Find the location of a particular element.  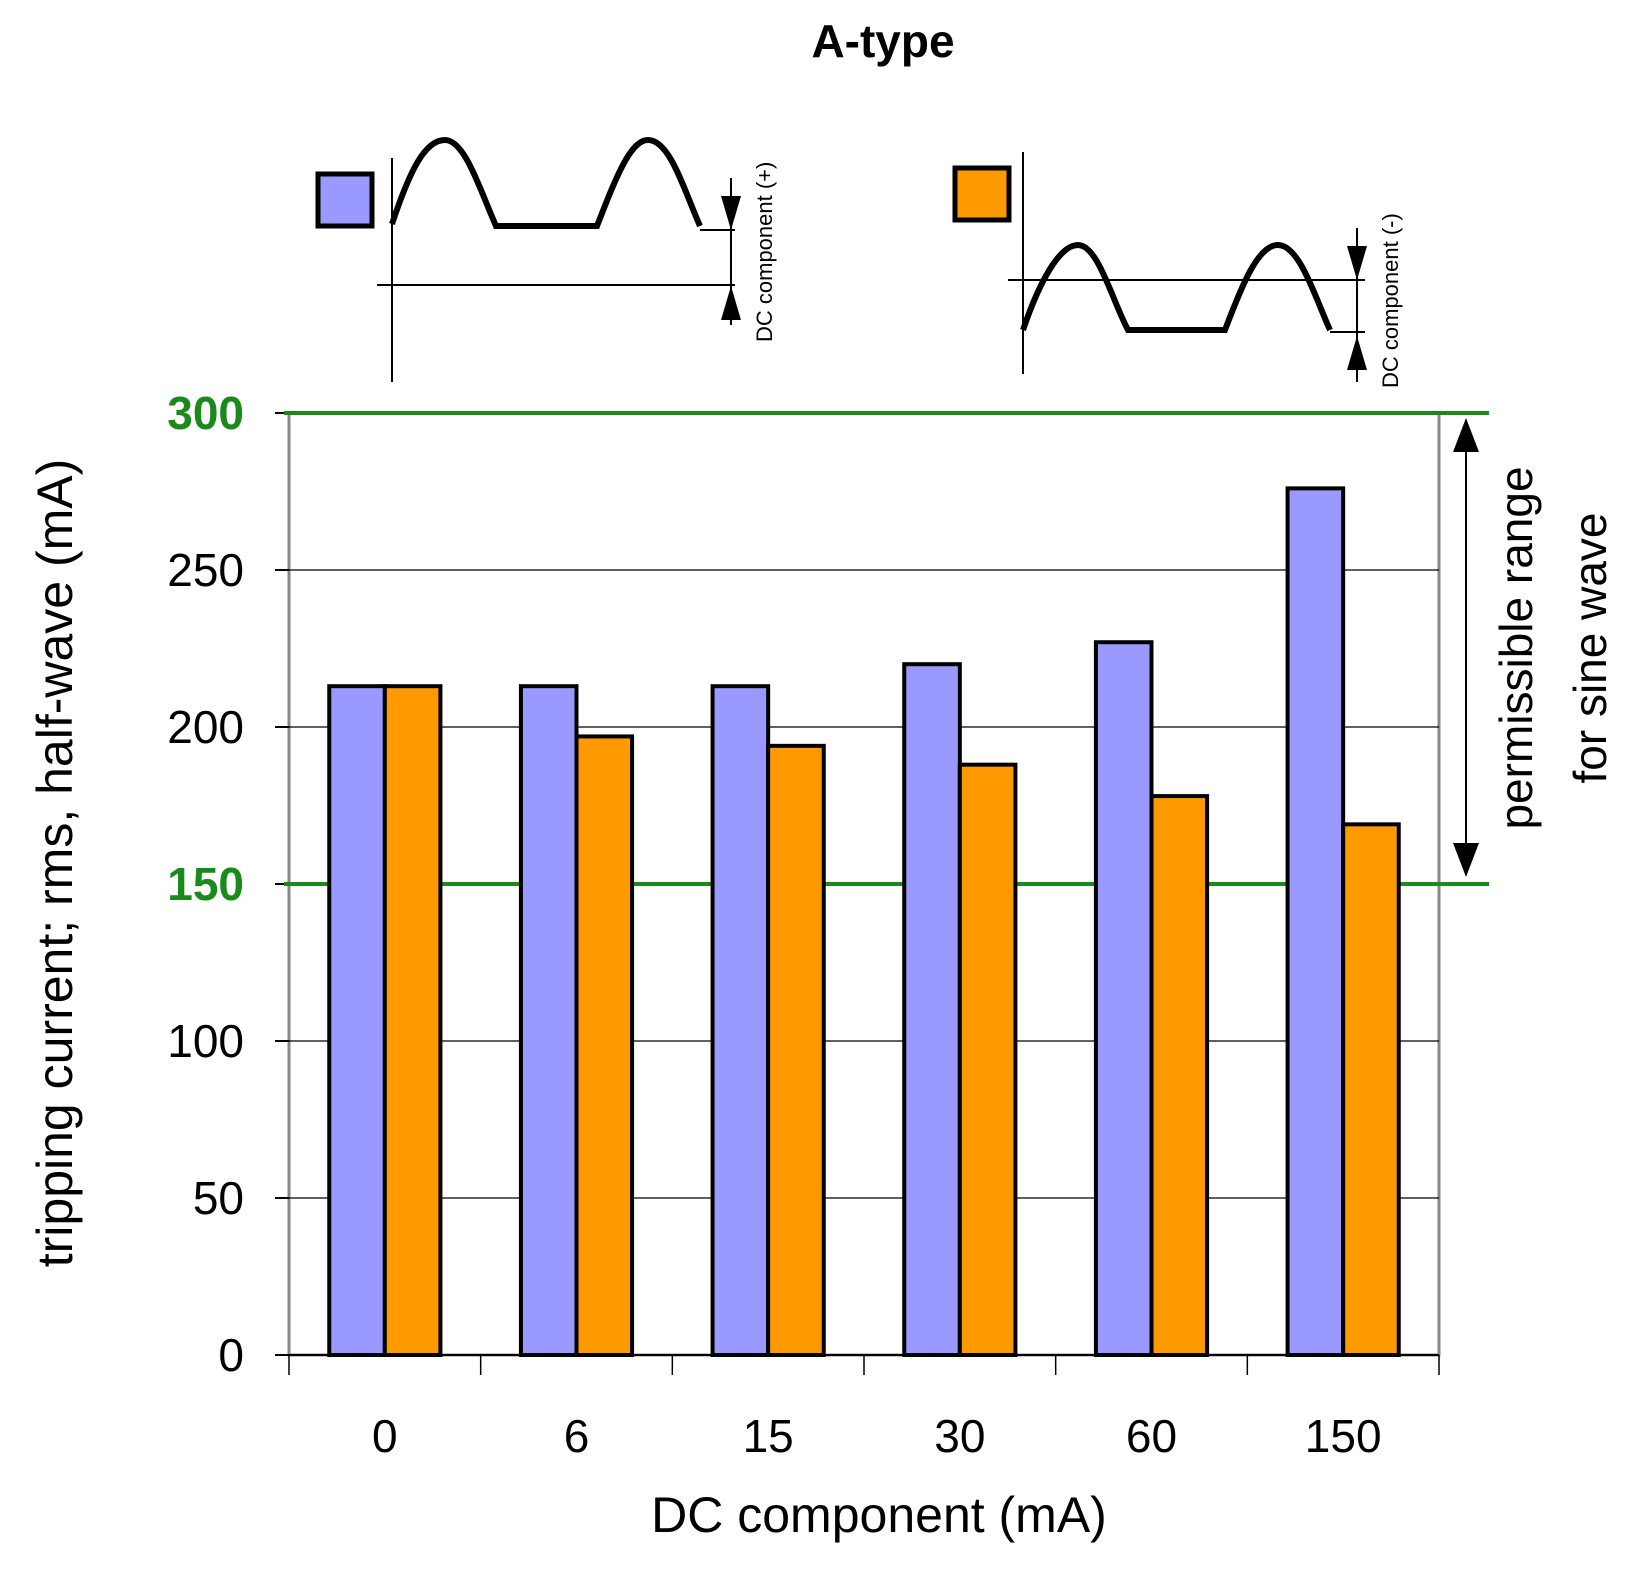

x-tick-label: 6 is located at coordinates (577, 1436).